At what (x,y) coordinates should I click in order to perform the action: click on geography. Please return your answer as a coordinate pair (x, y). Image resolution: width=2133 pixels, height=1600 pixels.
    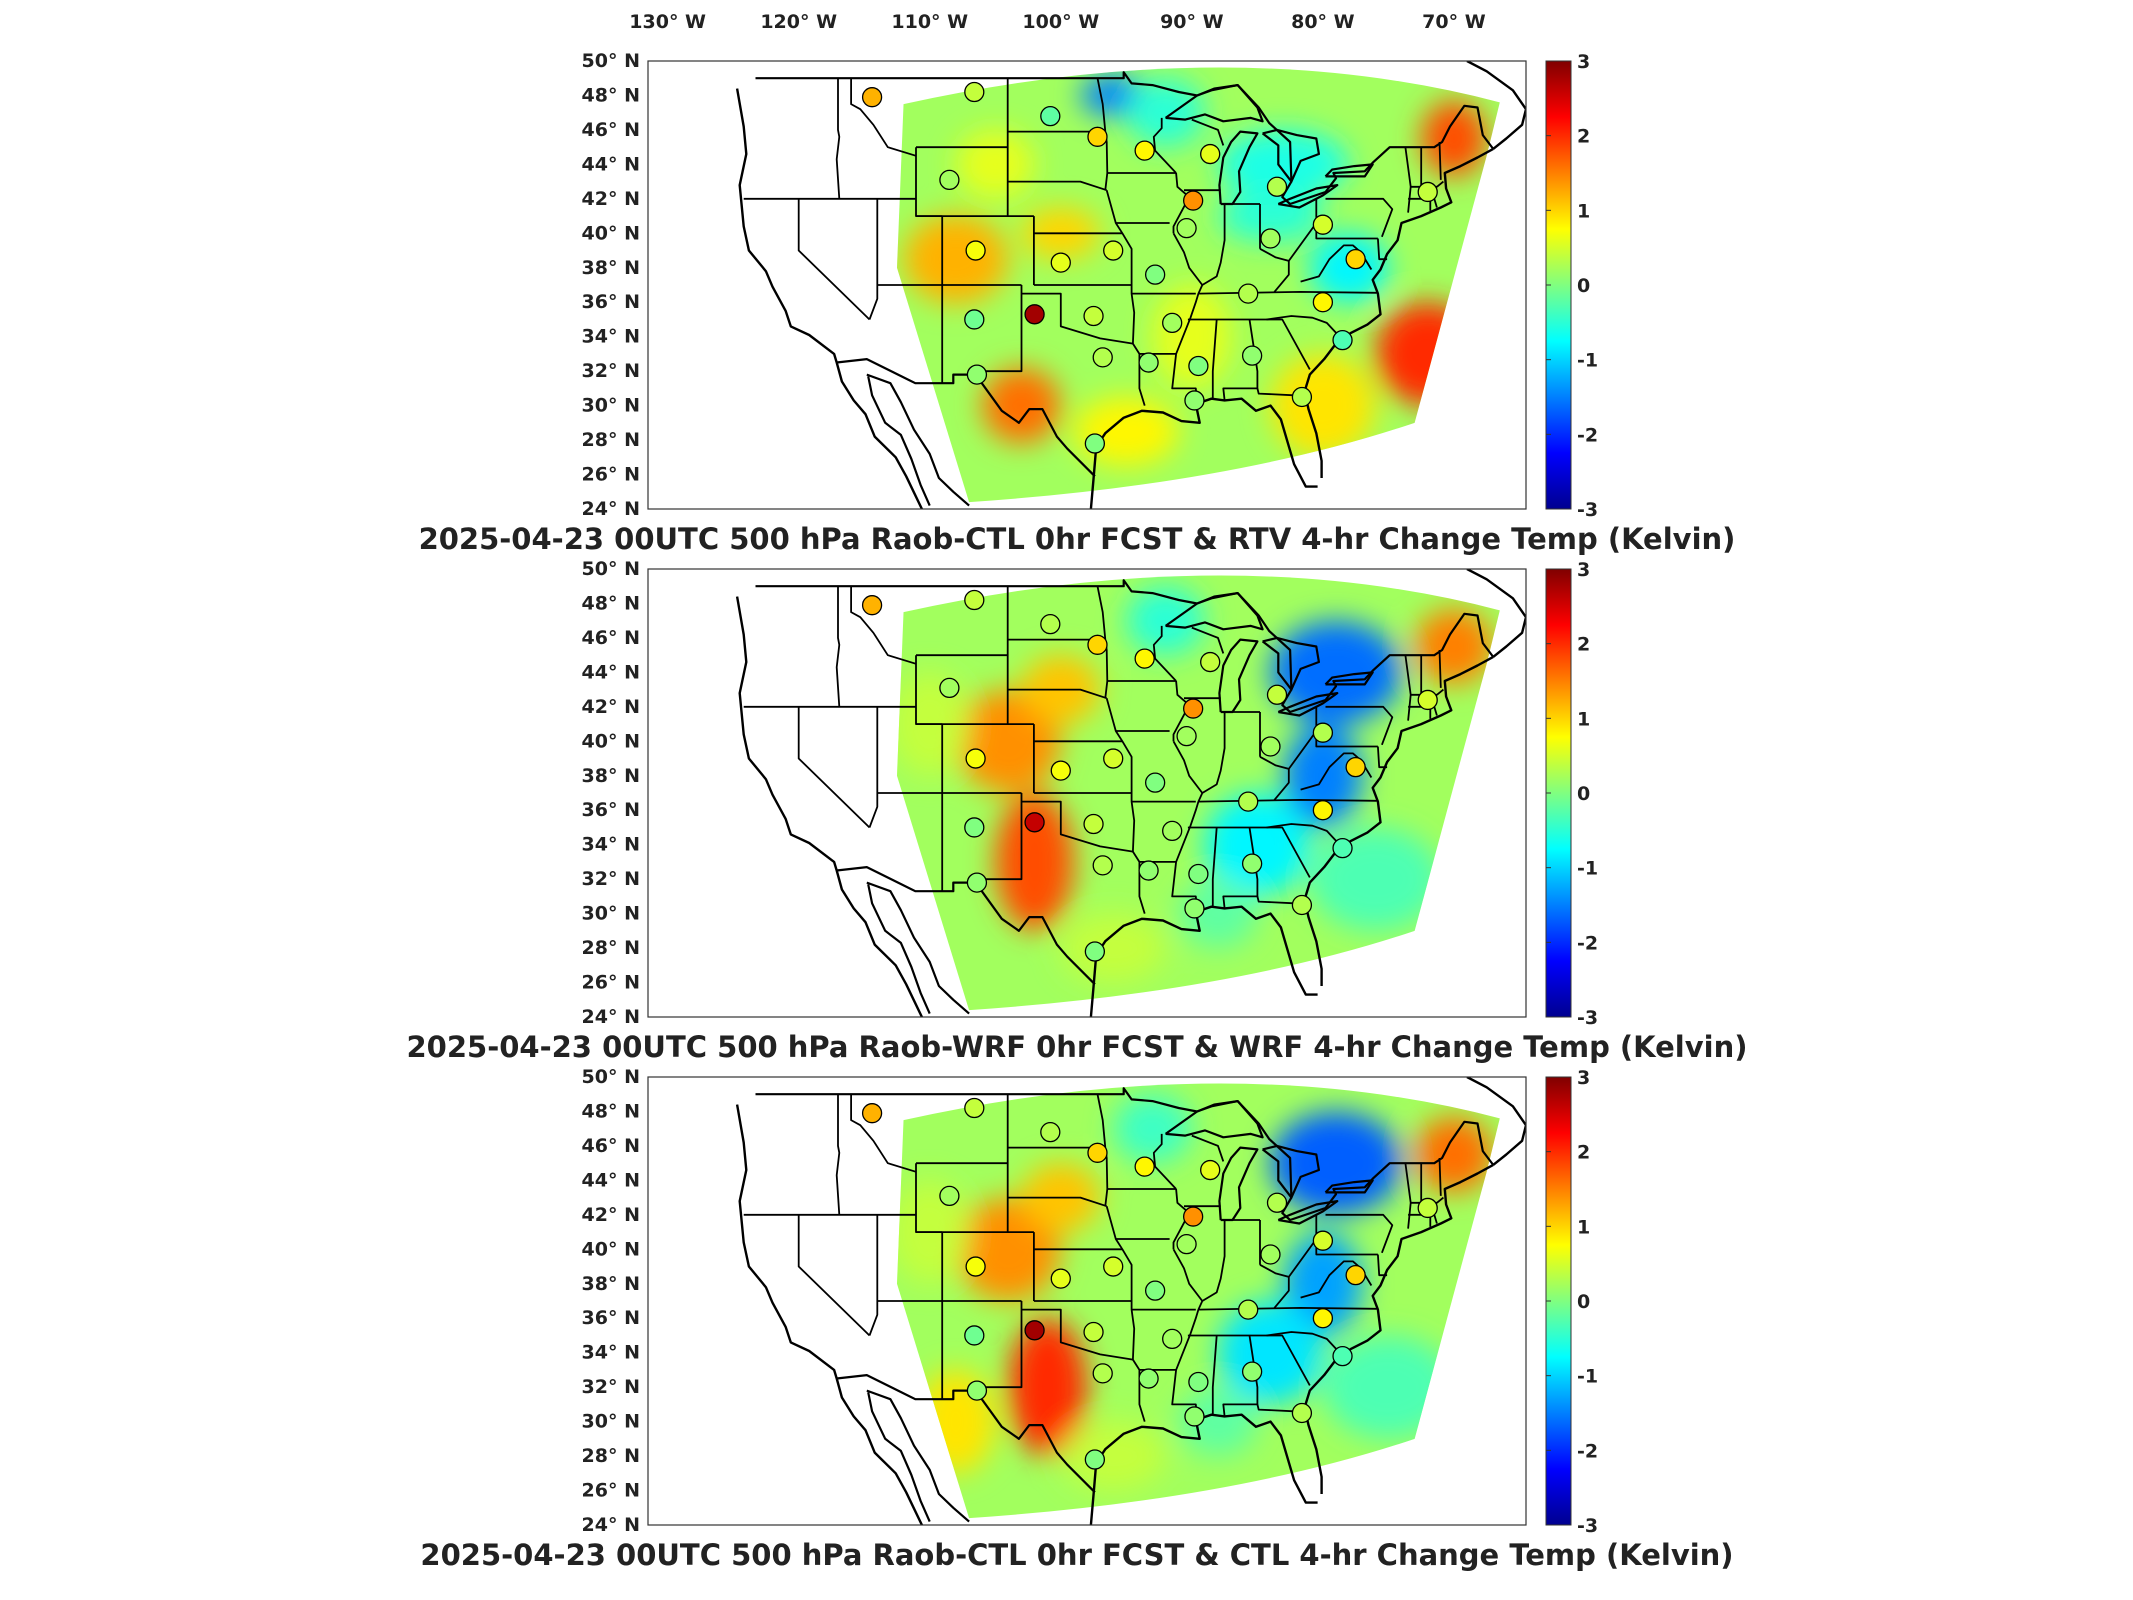
    Looking at the image, I should click on (1130, 1301).